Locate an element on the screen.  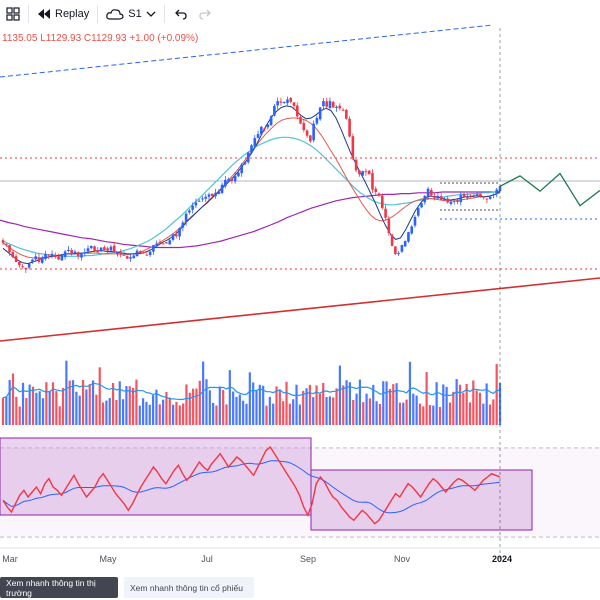
lower-support-trendline is located at coordinates (300, 309).